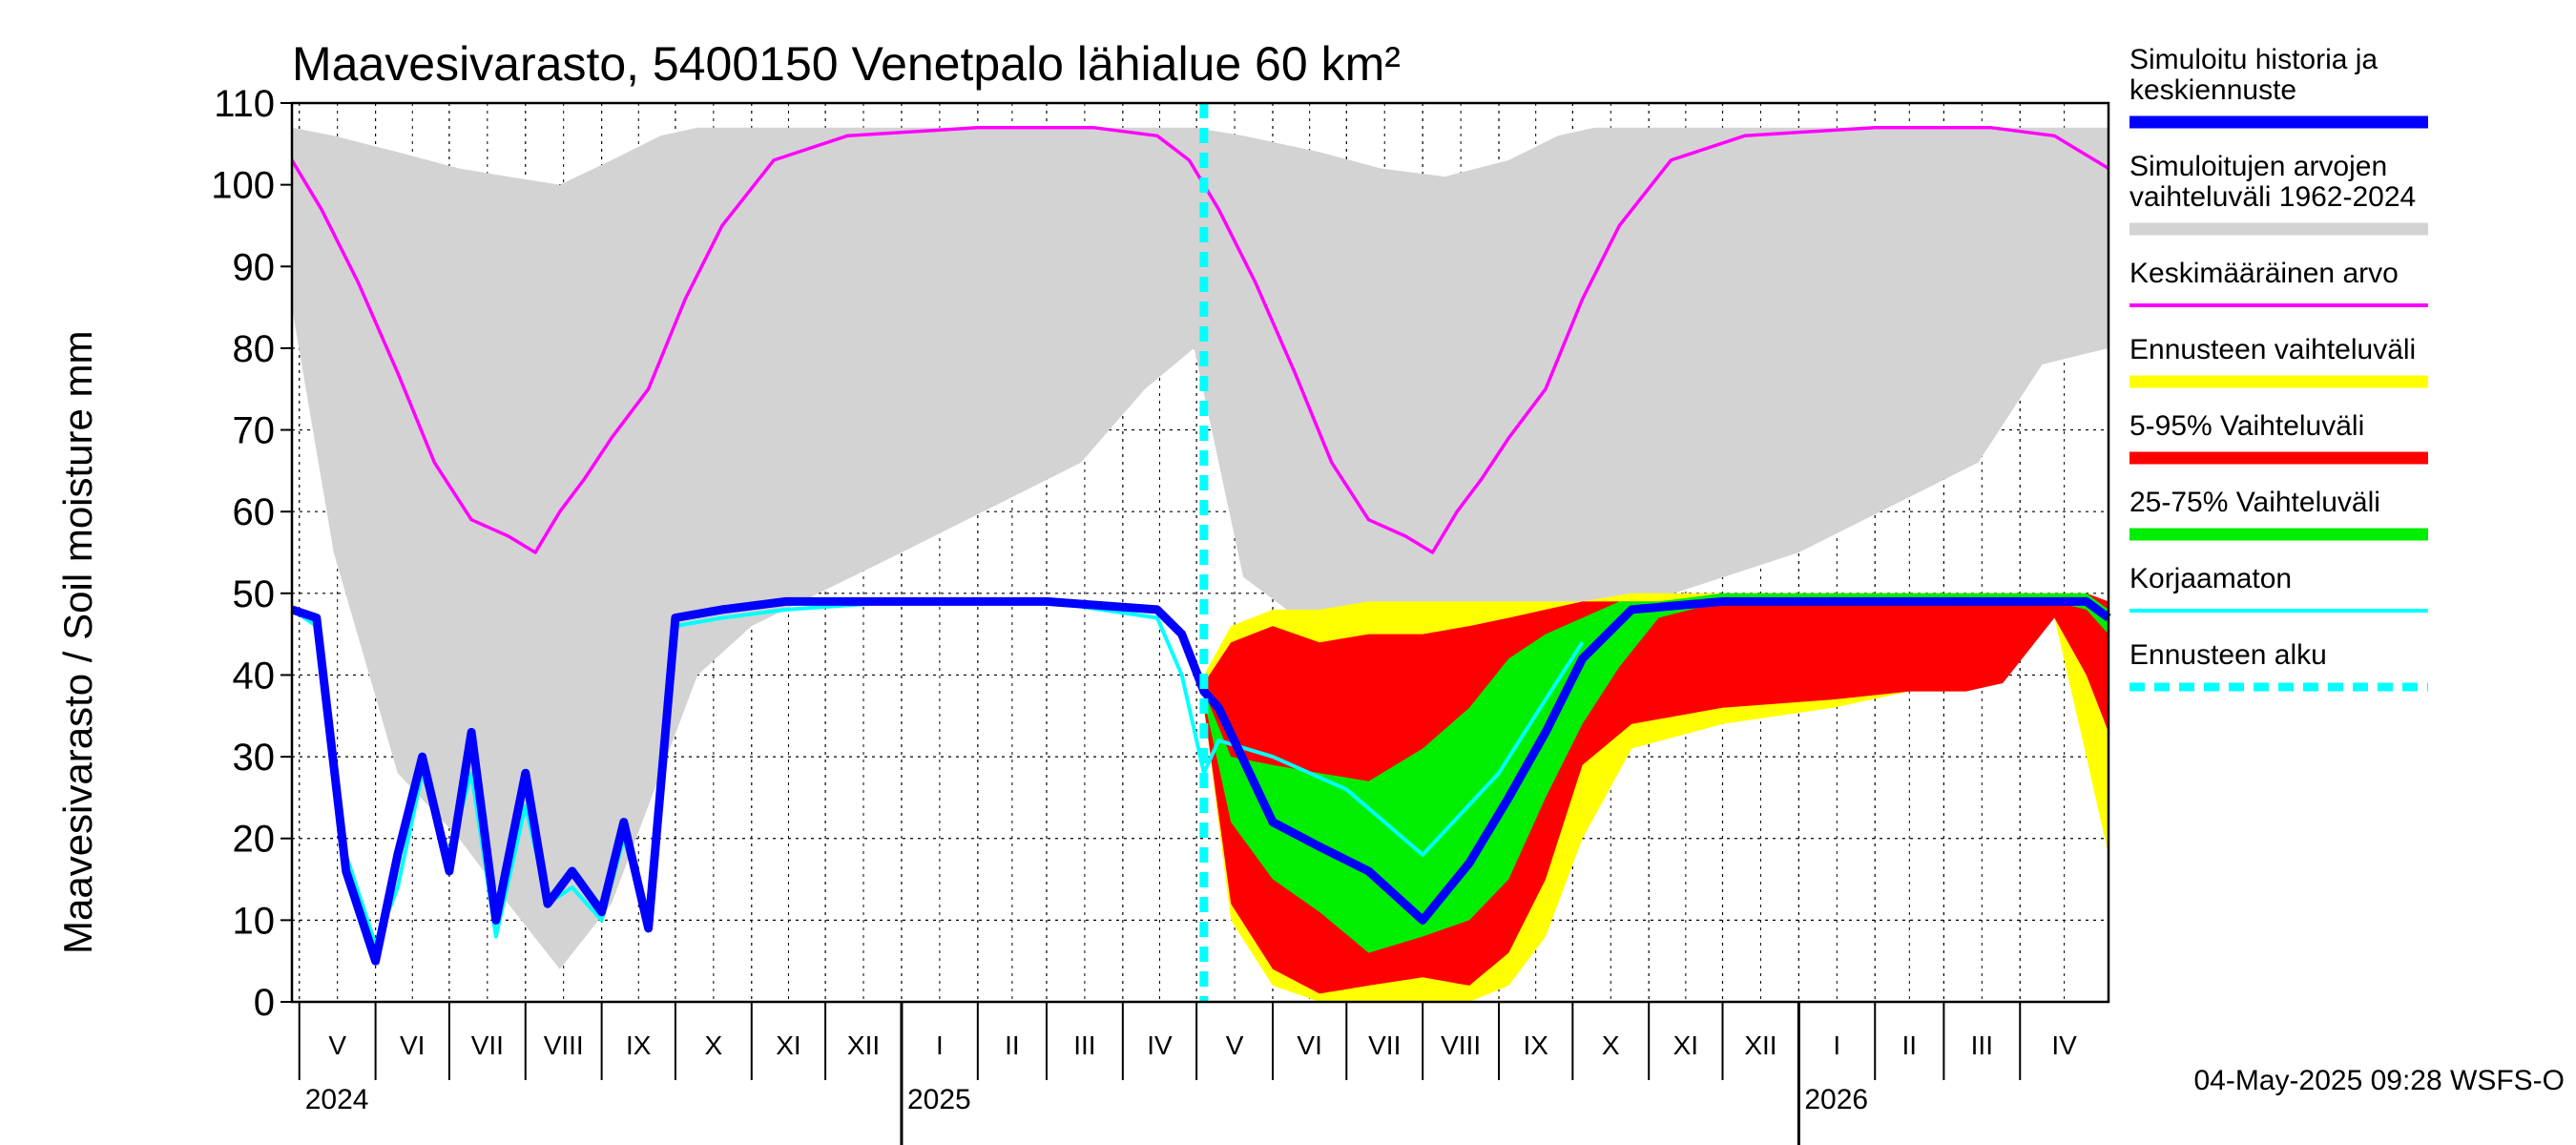 This screenshot has height=1145, width=2576. Describe the element at coordinates (2210, 578) in the screenshot. I see `legend-label: Korjaamaton` at that location.